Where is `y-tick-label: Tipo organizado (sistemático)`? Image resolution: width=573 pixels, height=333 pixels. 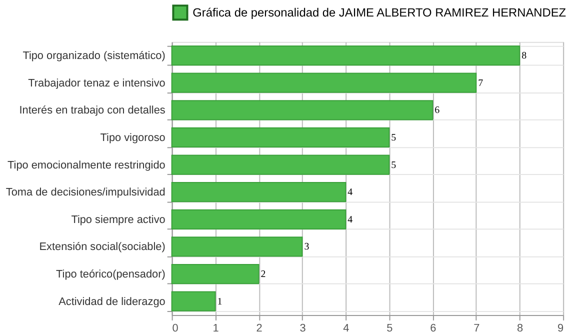
y-tick-label: Tipo organizado (sistemático) is located at coordinates (94, 56).